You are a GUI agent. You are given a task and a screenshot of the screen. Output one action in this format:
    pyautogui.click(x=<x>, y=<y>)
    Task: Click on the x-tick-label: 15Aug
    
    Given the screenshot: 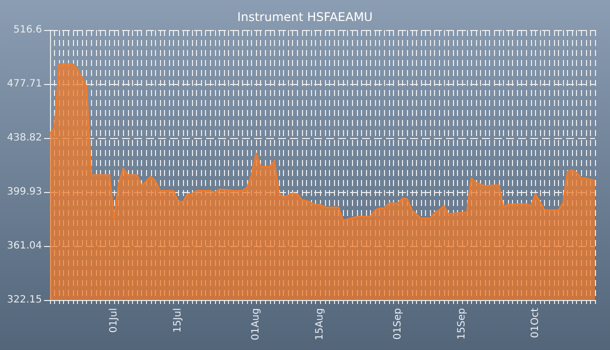 What is the action you would take?
    pyautogui.click(x=320, y=324)
    